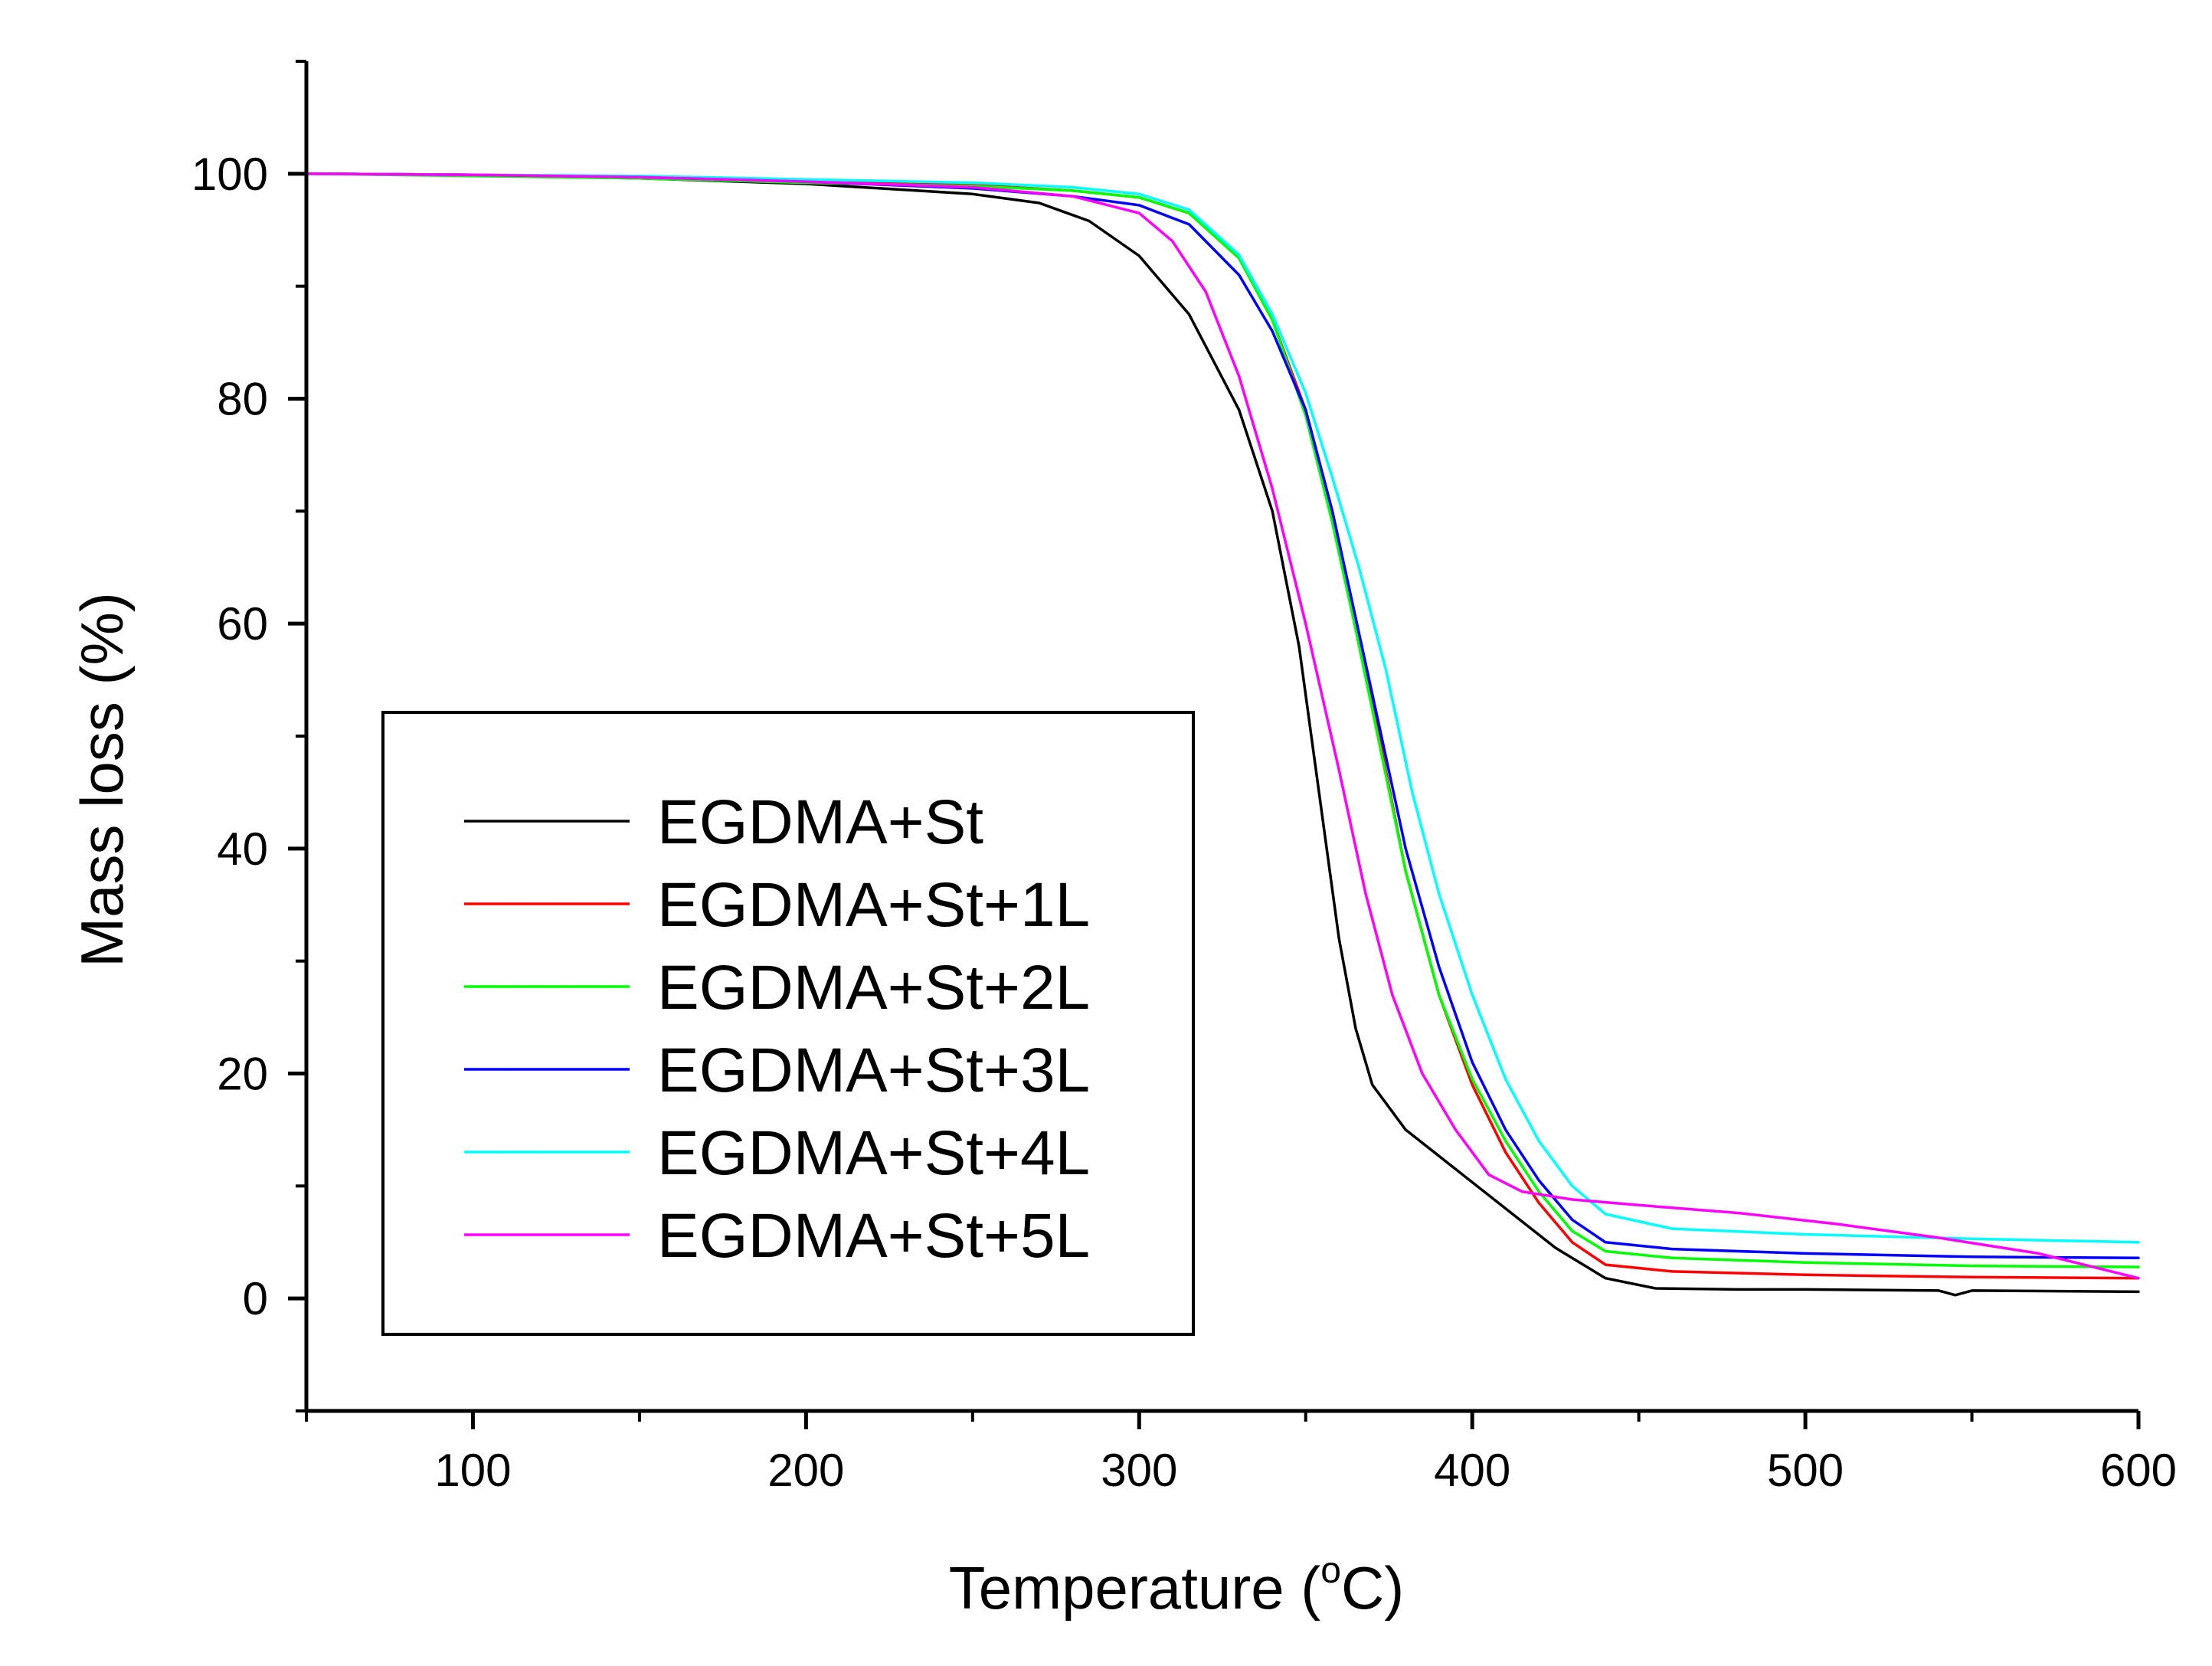 The image size is (2212, 1666). I want to click on y-axis-label: Mass loss (%), so click(102, 779).